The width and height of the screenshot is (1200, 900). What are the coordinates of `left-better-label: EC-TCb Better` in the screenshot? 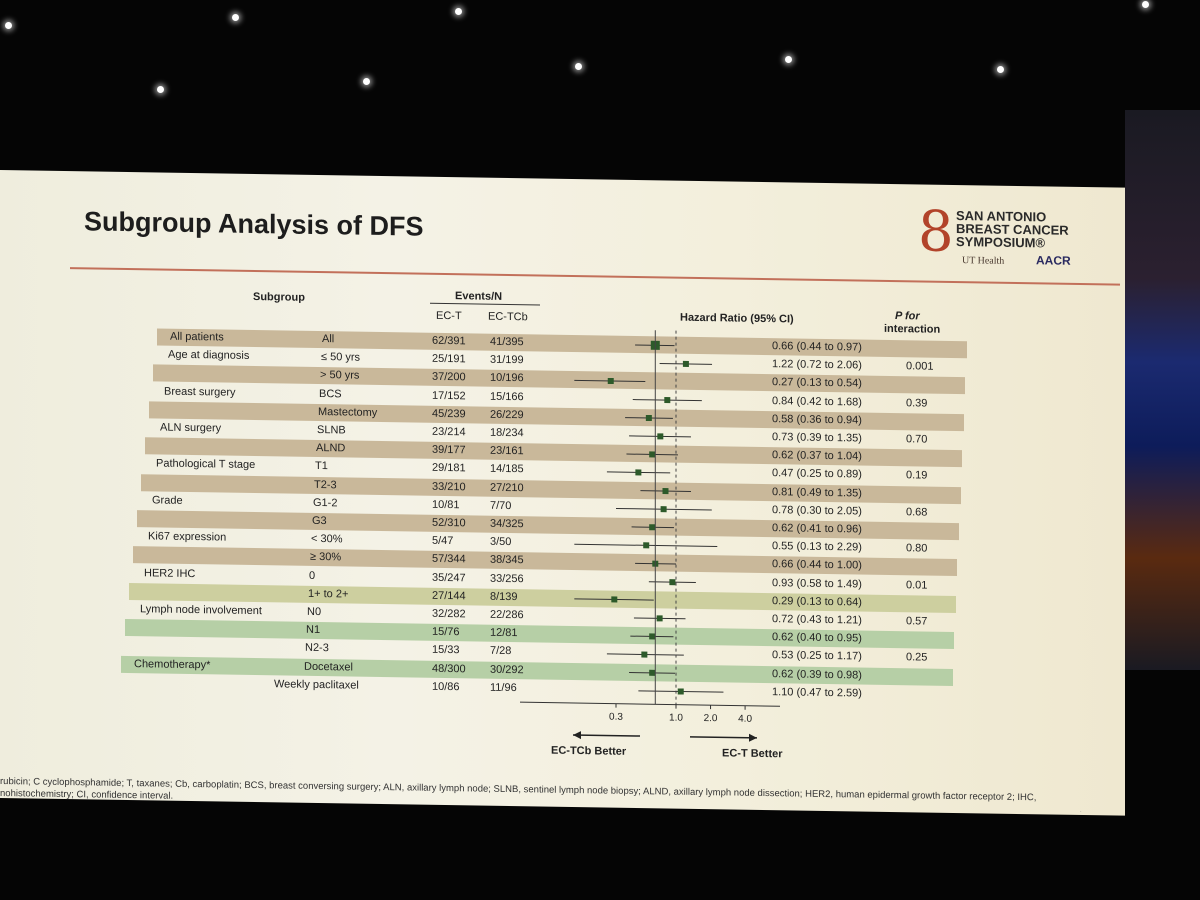 It's located at (589, 751).